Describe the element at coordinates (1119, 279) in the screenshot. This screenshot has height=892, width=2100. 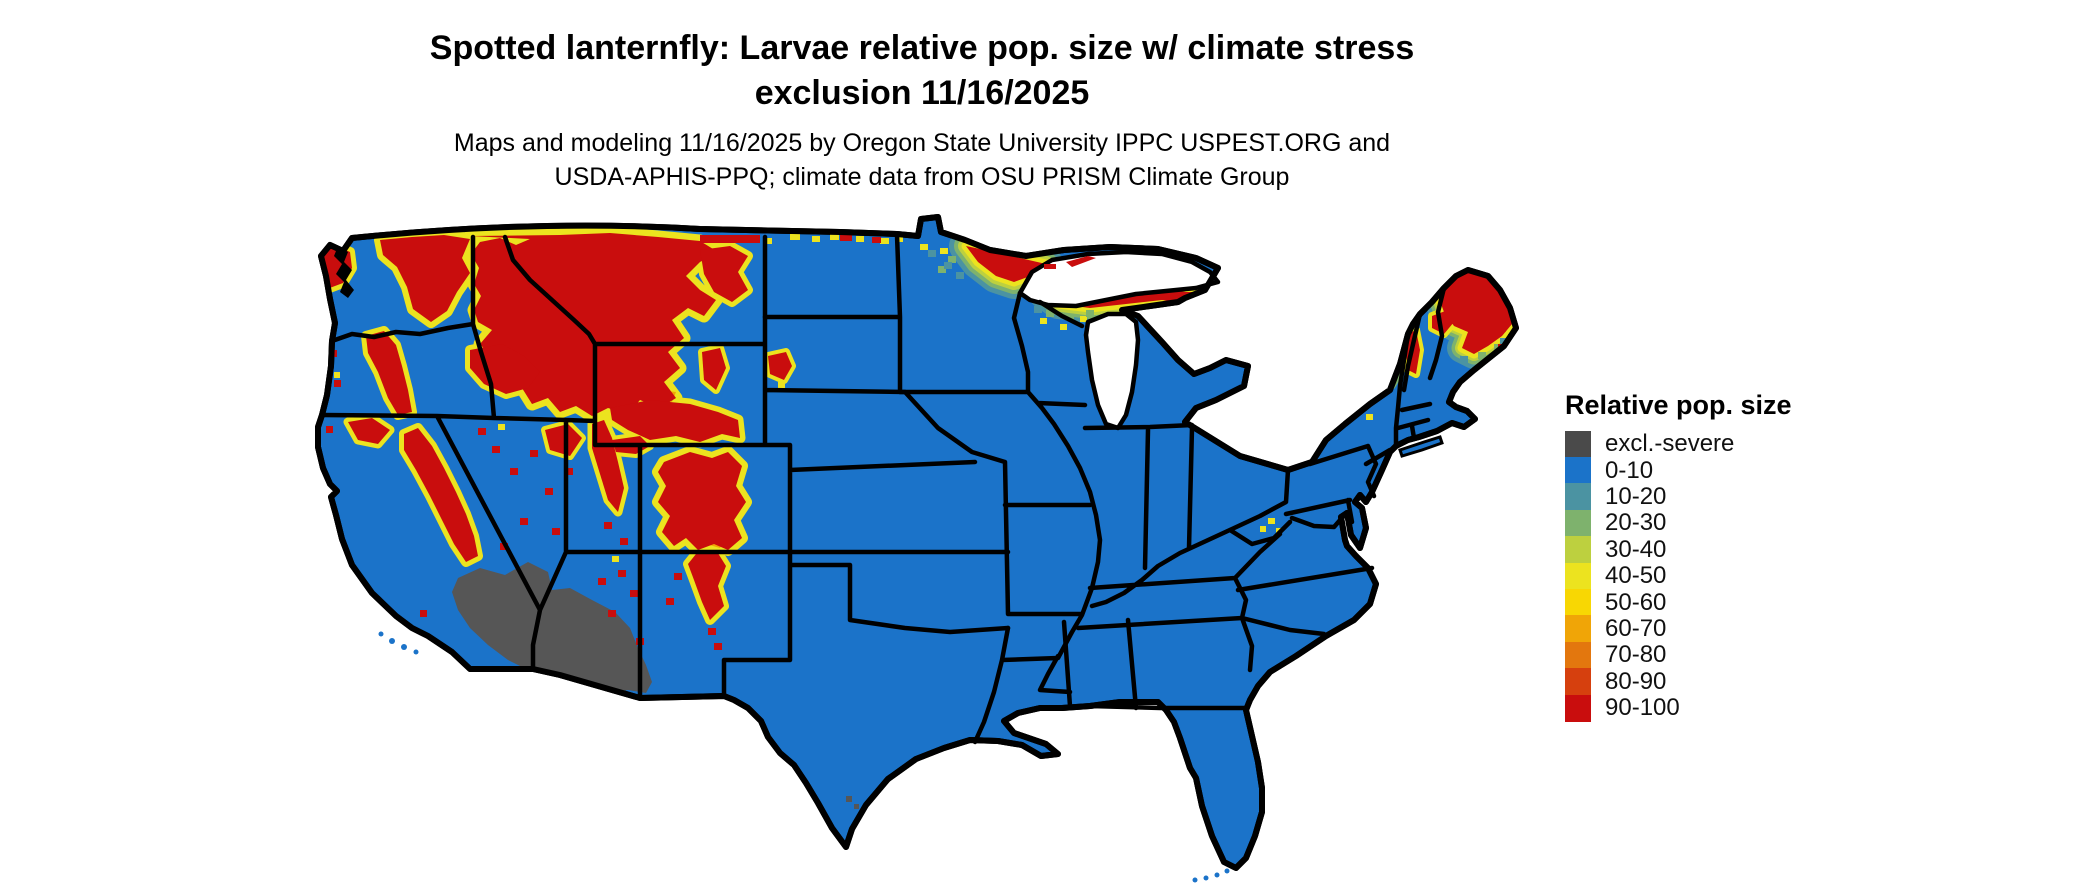
I see `lake-superior` at that location.